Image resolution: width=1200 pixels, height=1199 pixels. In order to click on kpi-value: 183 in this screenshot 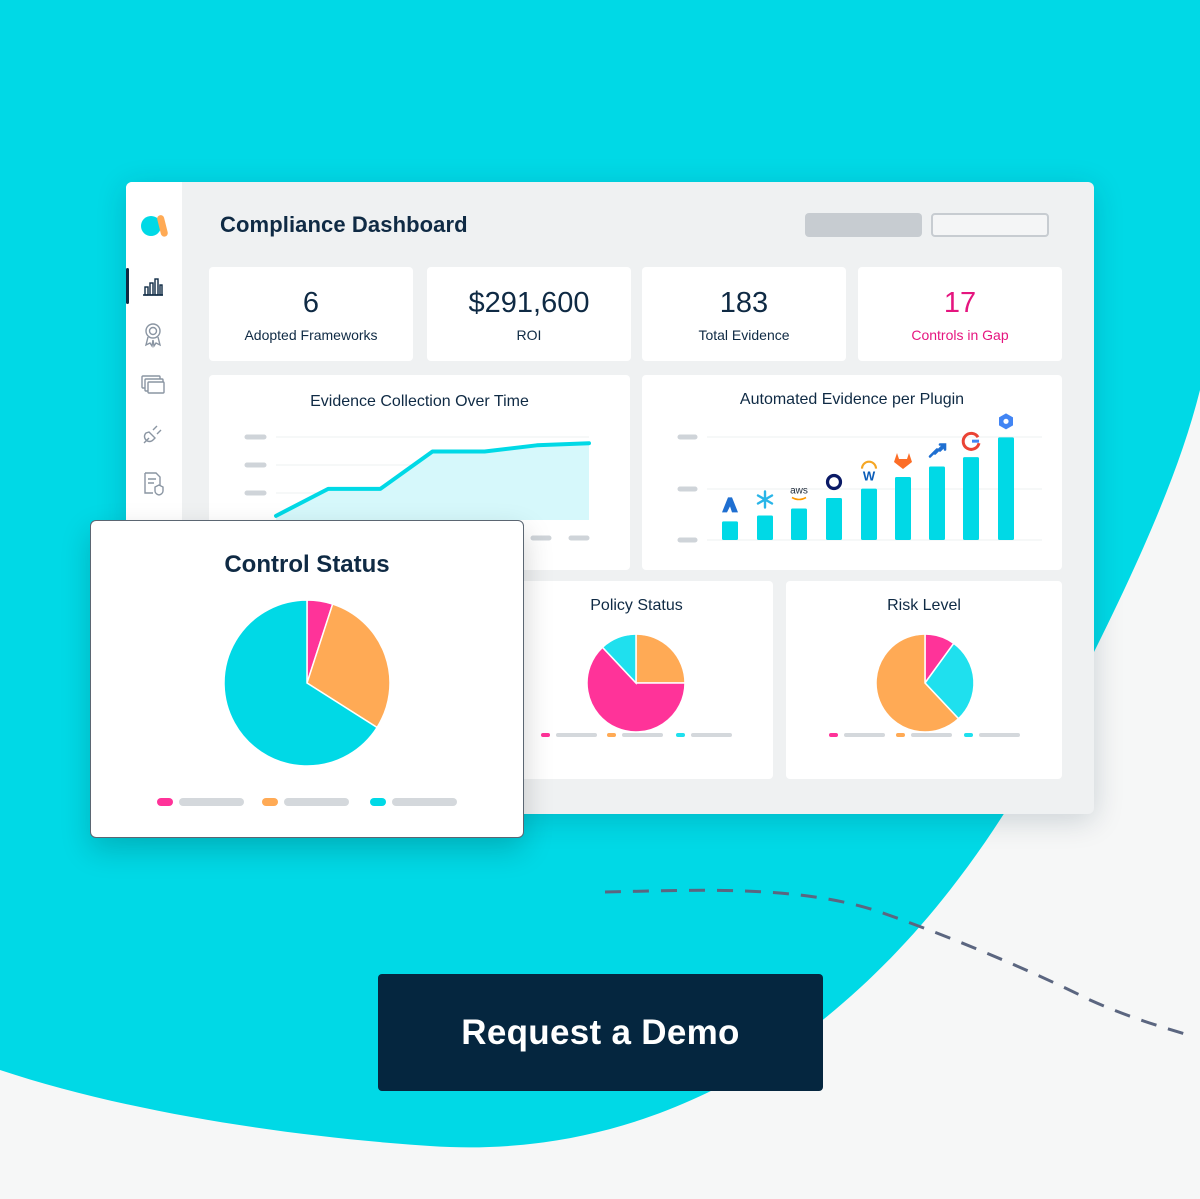, I will do `click(744, 303)`.